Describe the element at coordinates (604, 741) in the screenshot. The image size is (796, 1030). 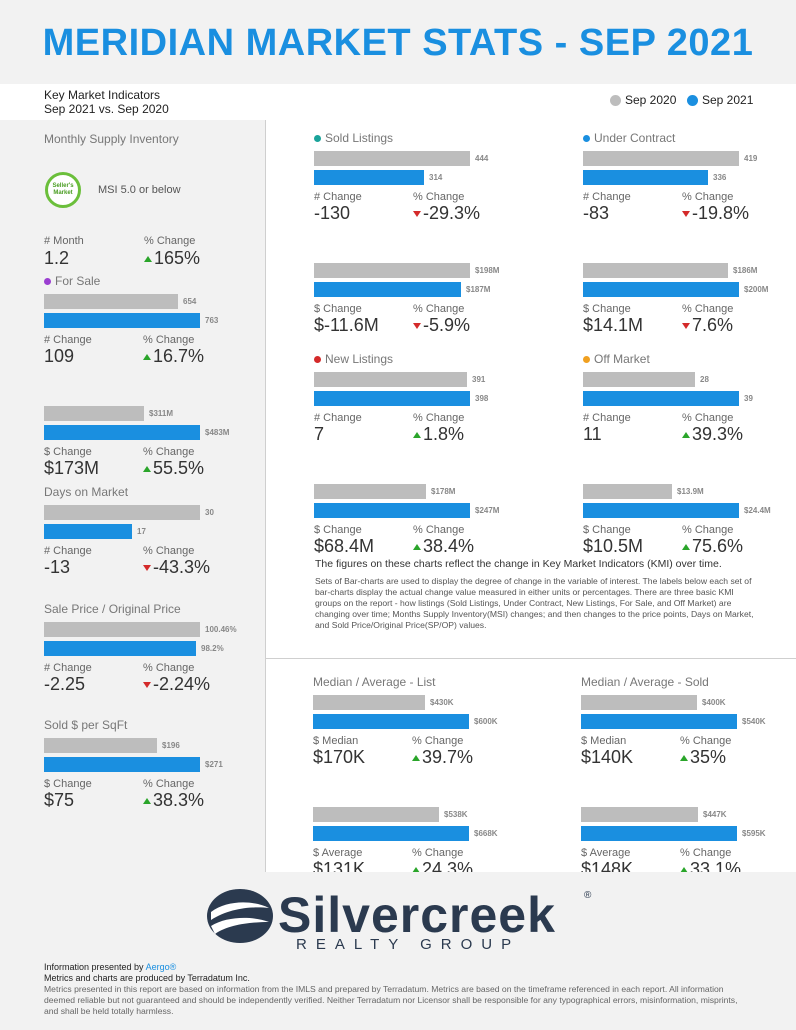
I see `sold-median-change-label: $ Median` at that location.